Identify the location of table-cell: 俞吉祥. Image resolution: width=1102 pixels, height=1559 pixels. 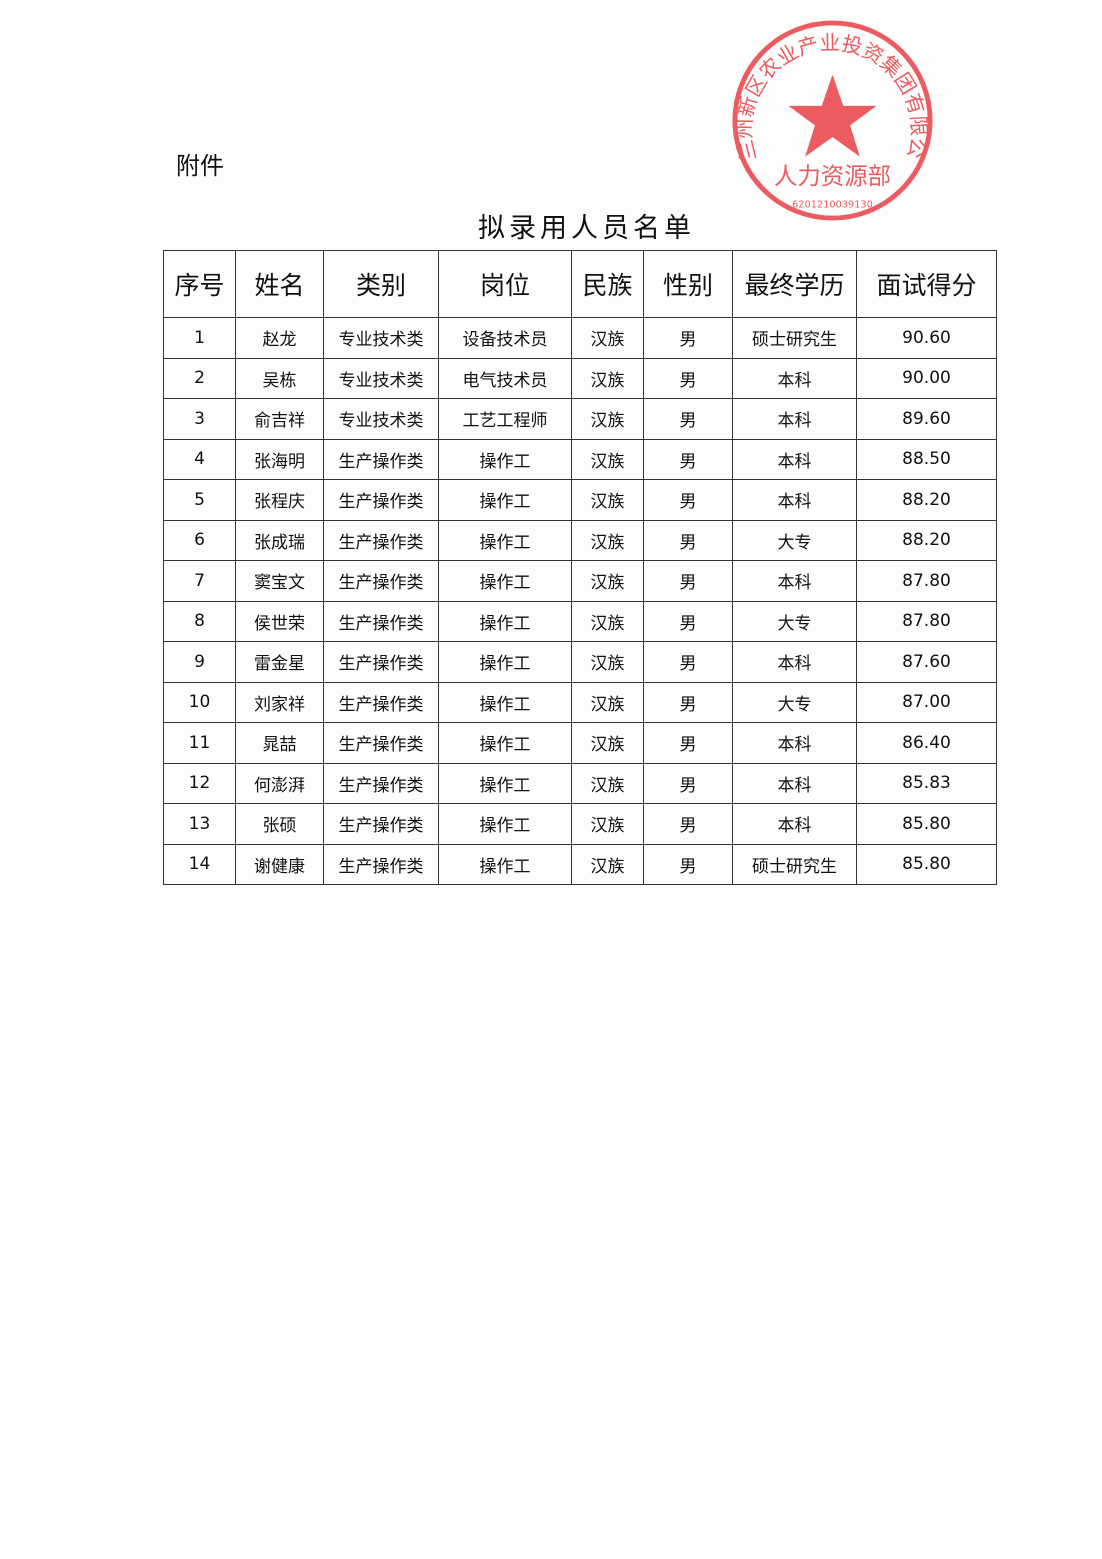
(279, 419).